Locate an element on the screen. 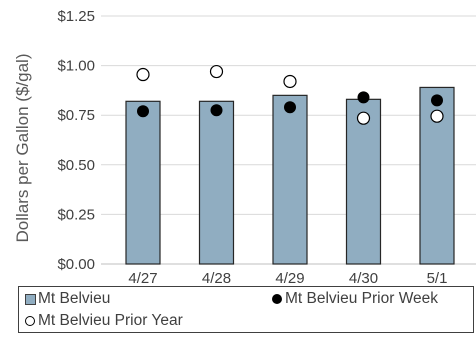 The image size is (476, 364). legend-item-prior-week: Mt Belvieu Prior Week is located at coordinates (355, 299).